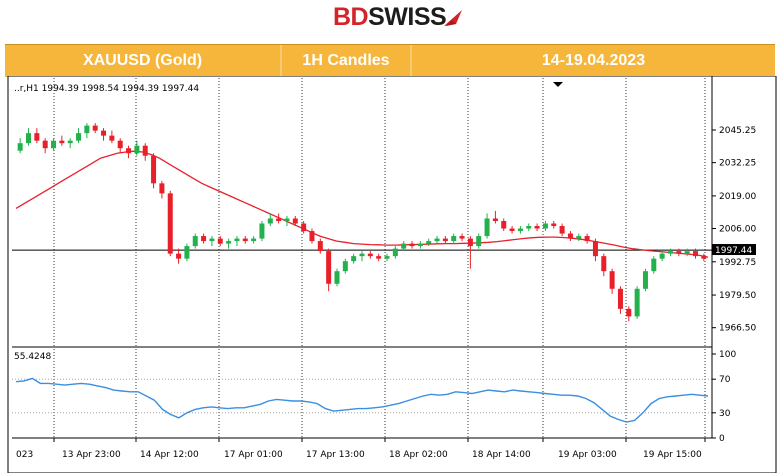 Image resolution: width=780 pixels, height=473 pixels. Describe the element at coordinates (737, 131) in the screenshot. I see `price-tick-label: 2045.25` at that location.